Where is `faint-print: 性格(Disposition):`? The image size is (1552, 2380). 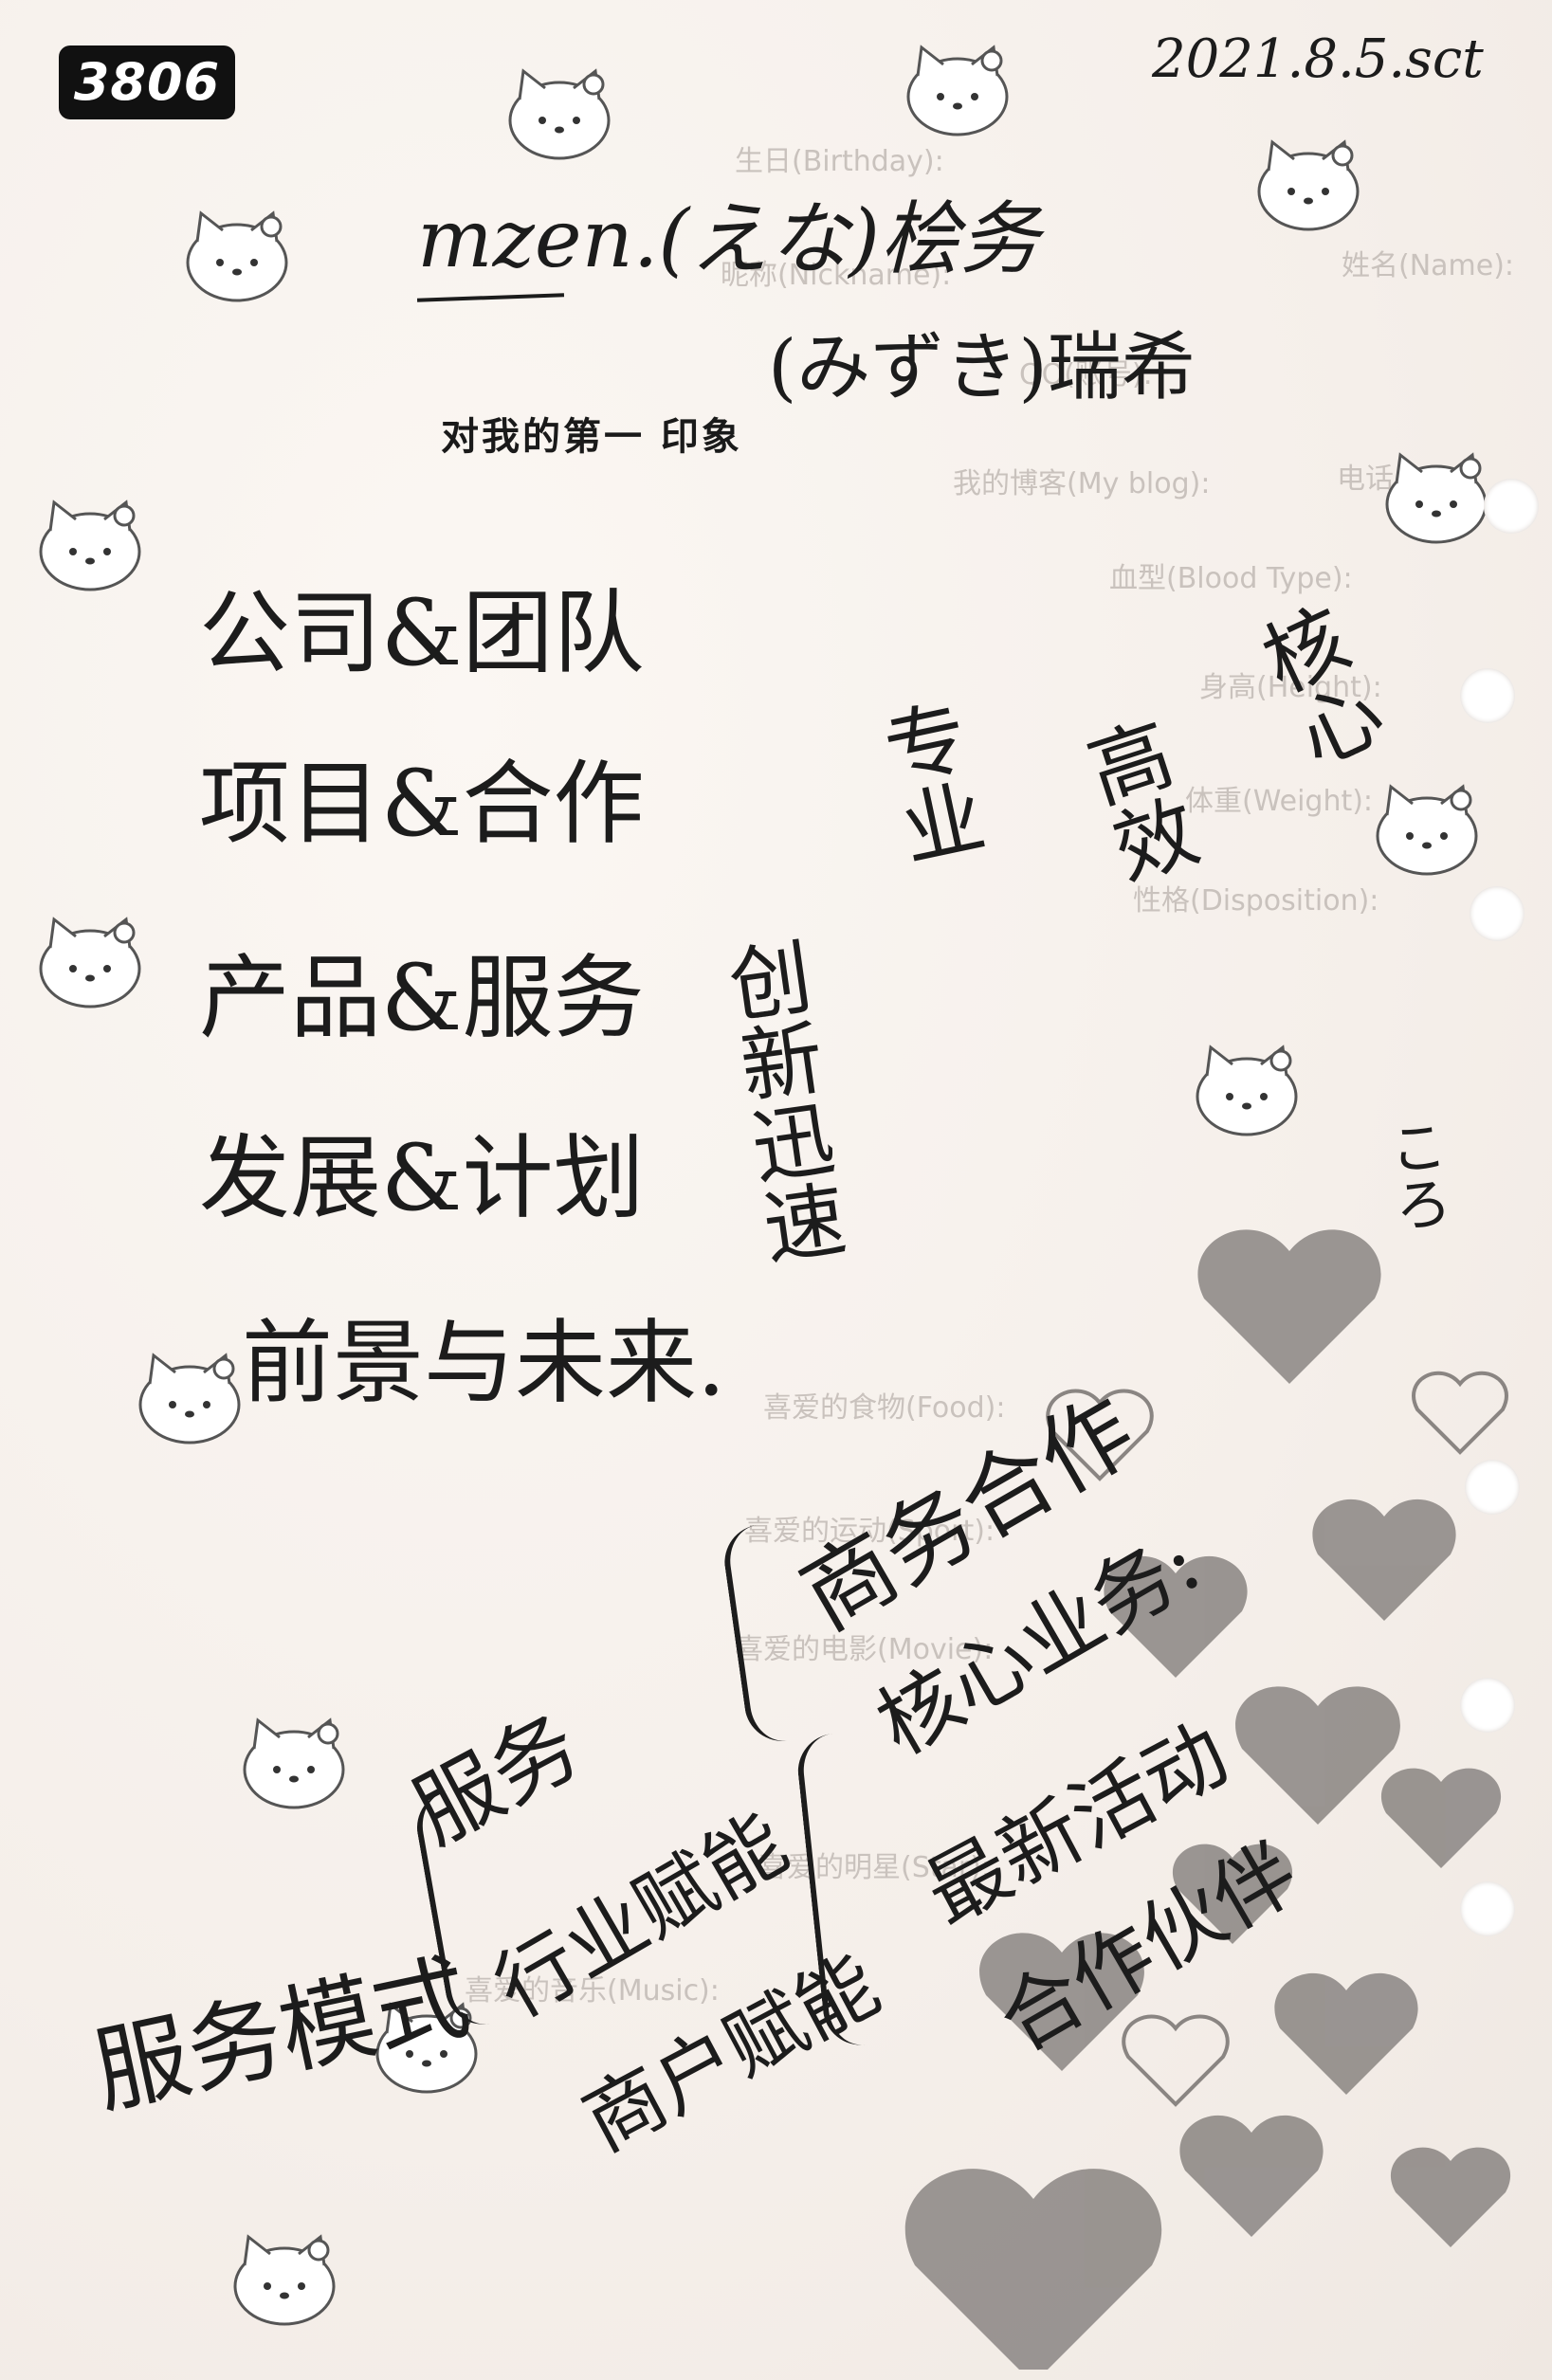
faint-print: 性格(Disposition): is located at coordinates (1256, 900).